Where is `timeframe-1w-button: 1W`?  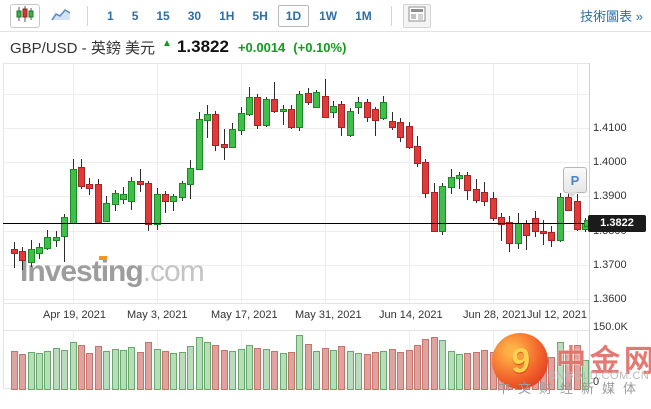 timeframe-1w-button: 1W is located at coordinates (328, 16).